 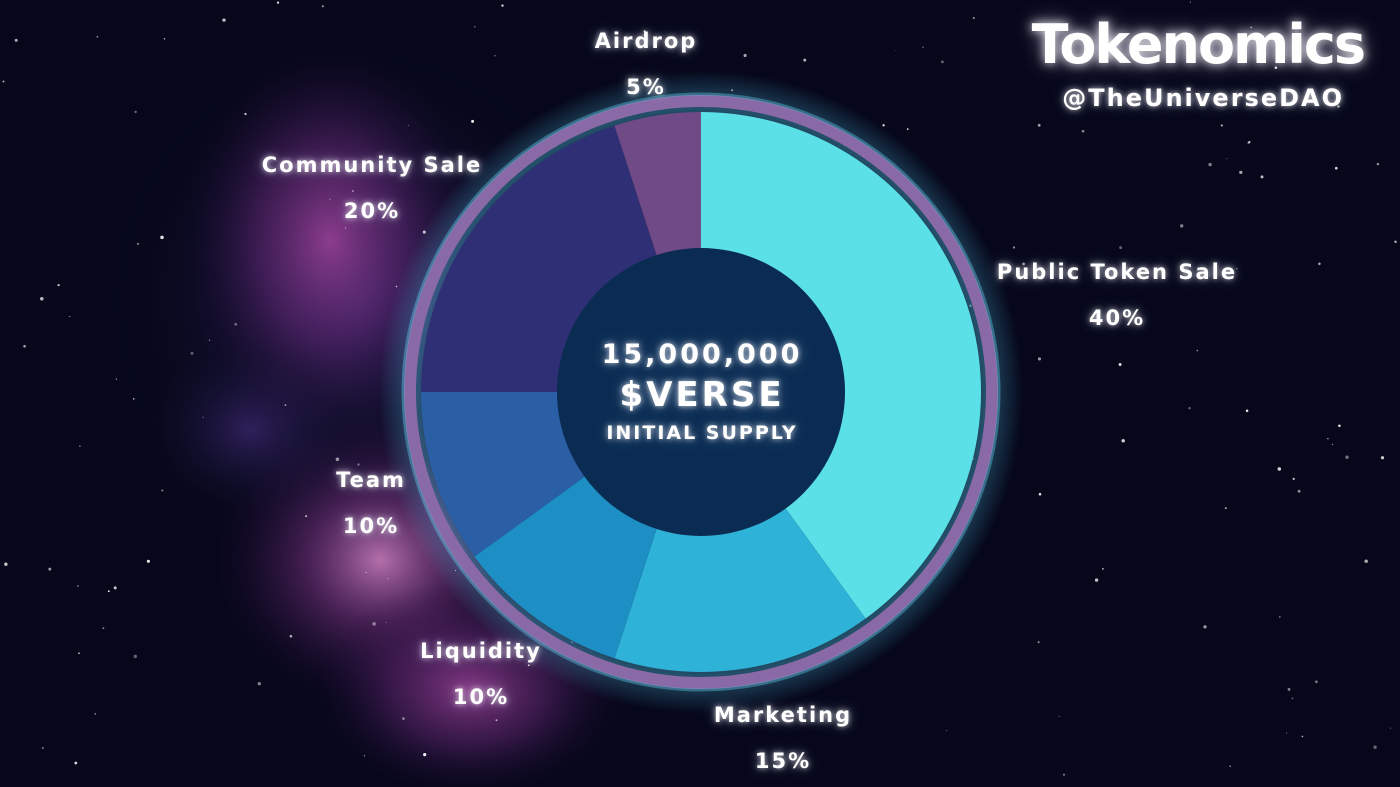 I want to click on slice-name: Airdrop, so click(x=646, y=41).